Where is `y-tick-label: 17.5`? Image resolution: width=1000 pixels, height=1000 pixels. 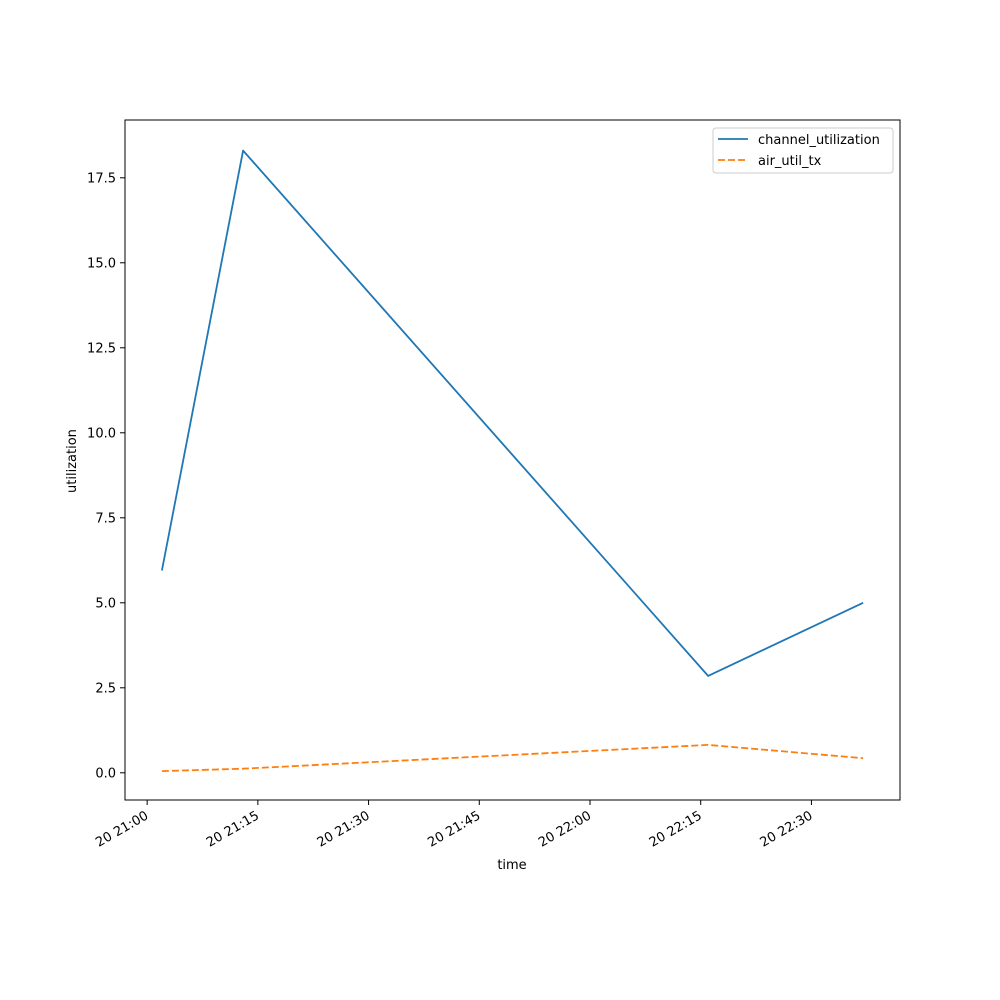
y-tick-label: 17.5 is located at coordinates (101, 178).